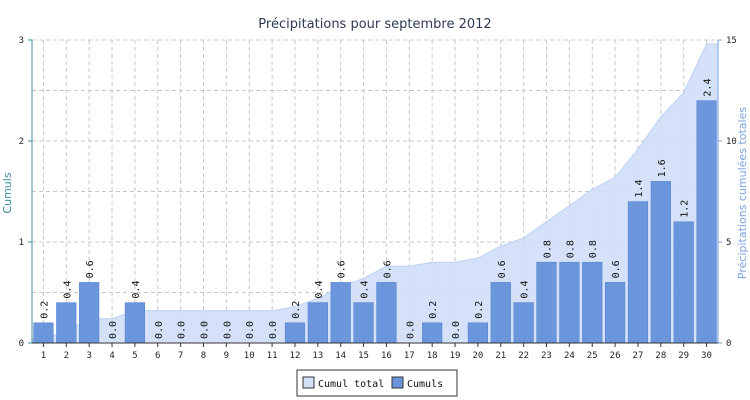 This screenshot has width=750, height=400. Describe the element at coordinates (136, 290) in the screenshot. I see `bar-value-label-day-5: 0.4` at that location.